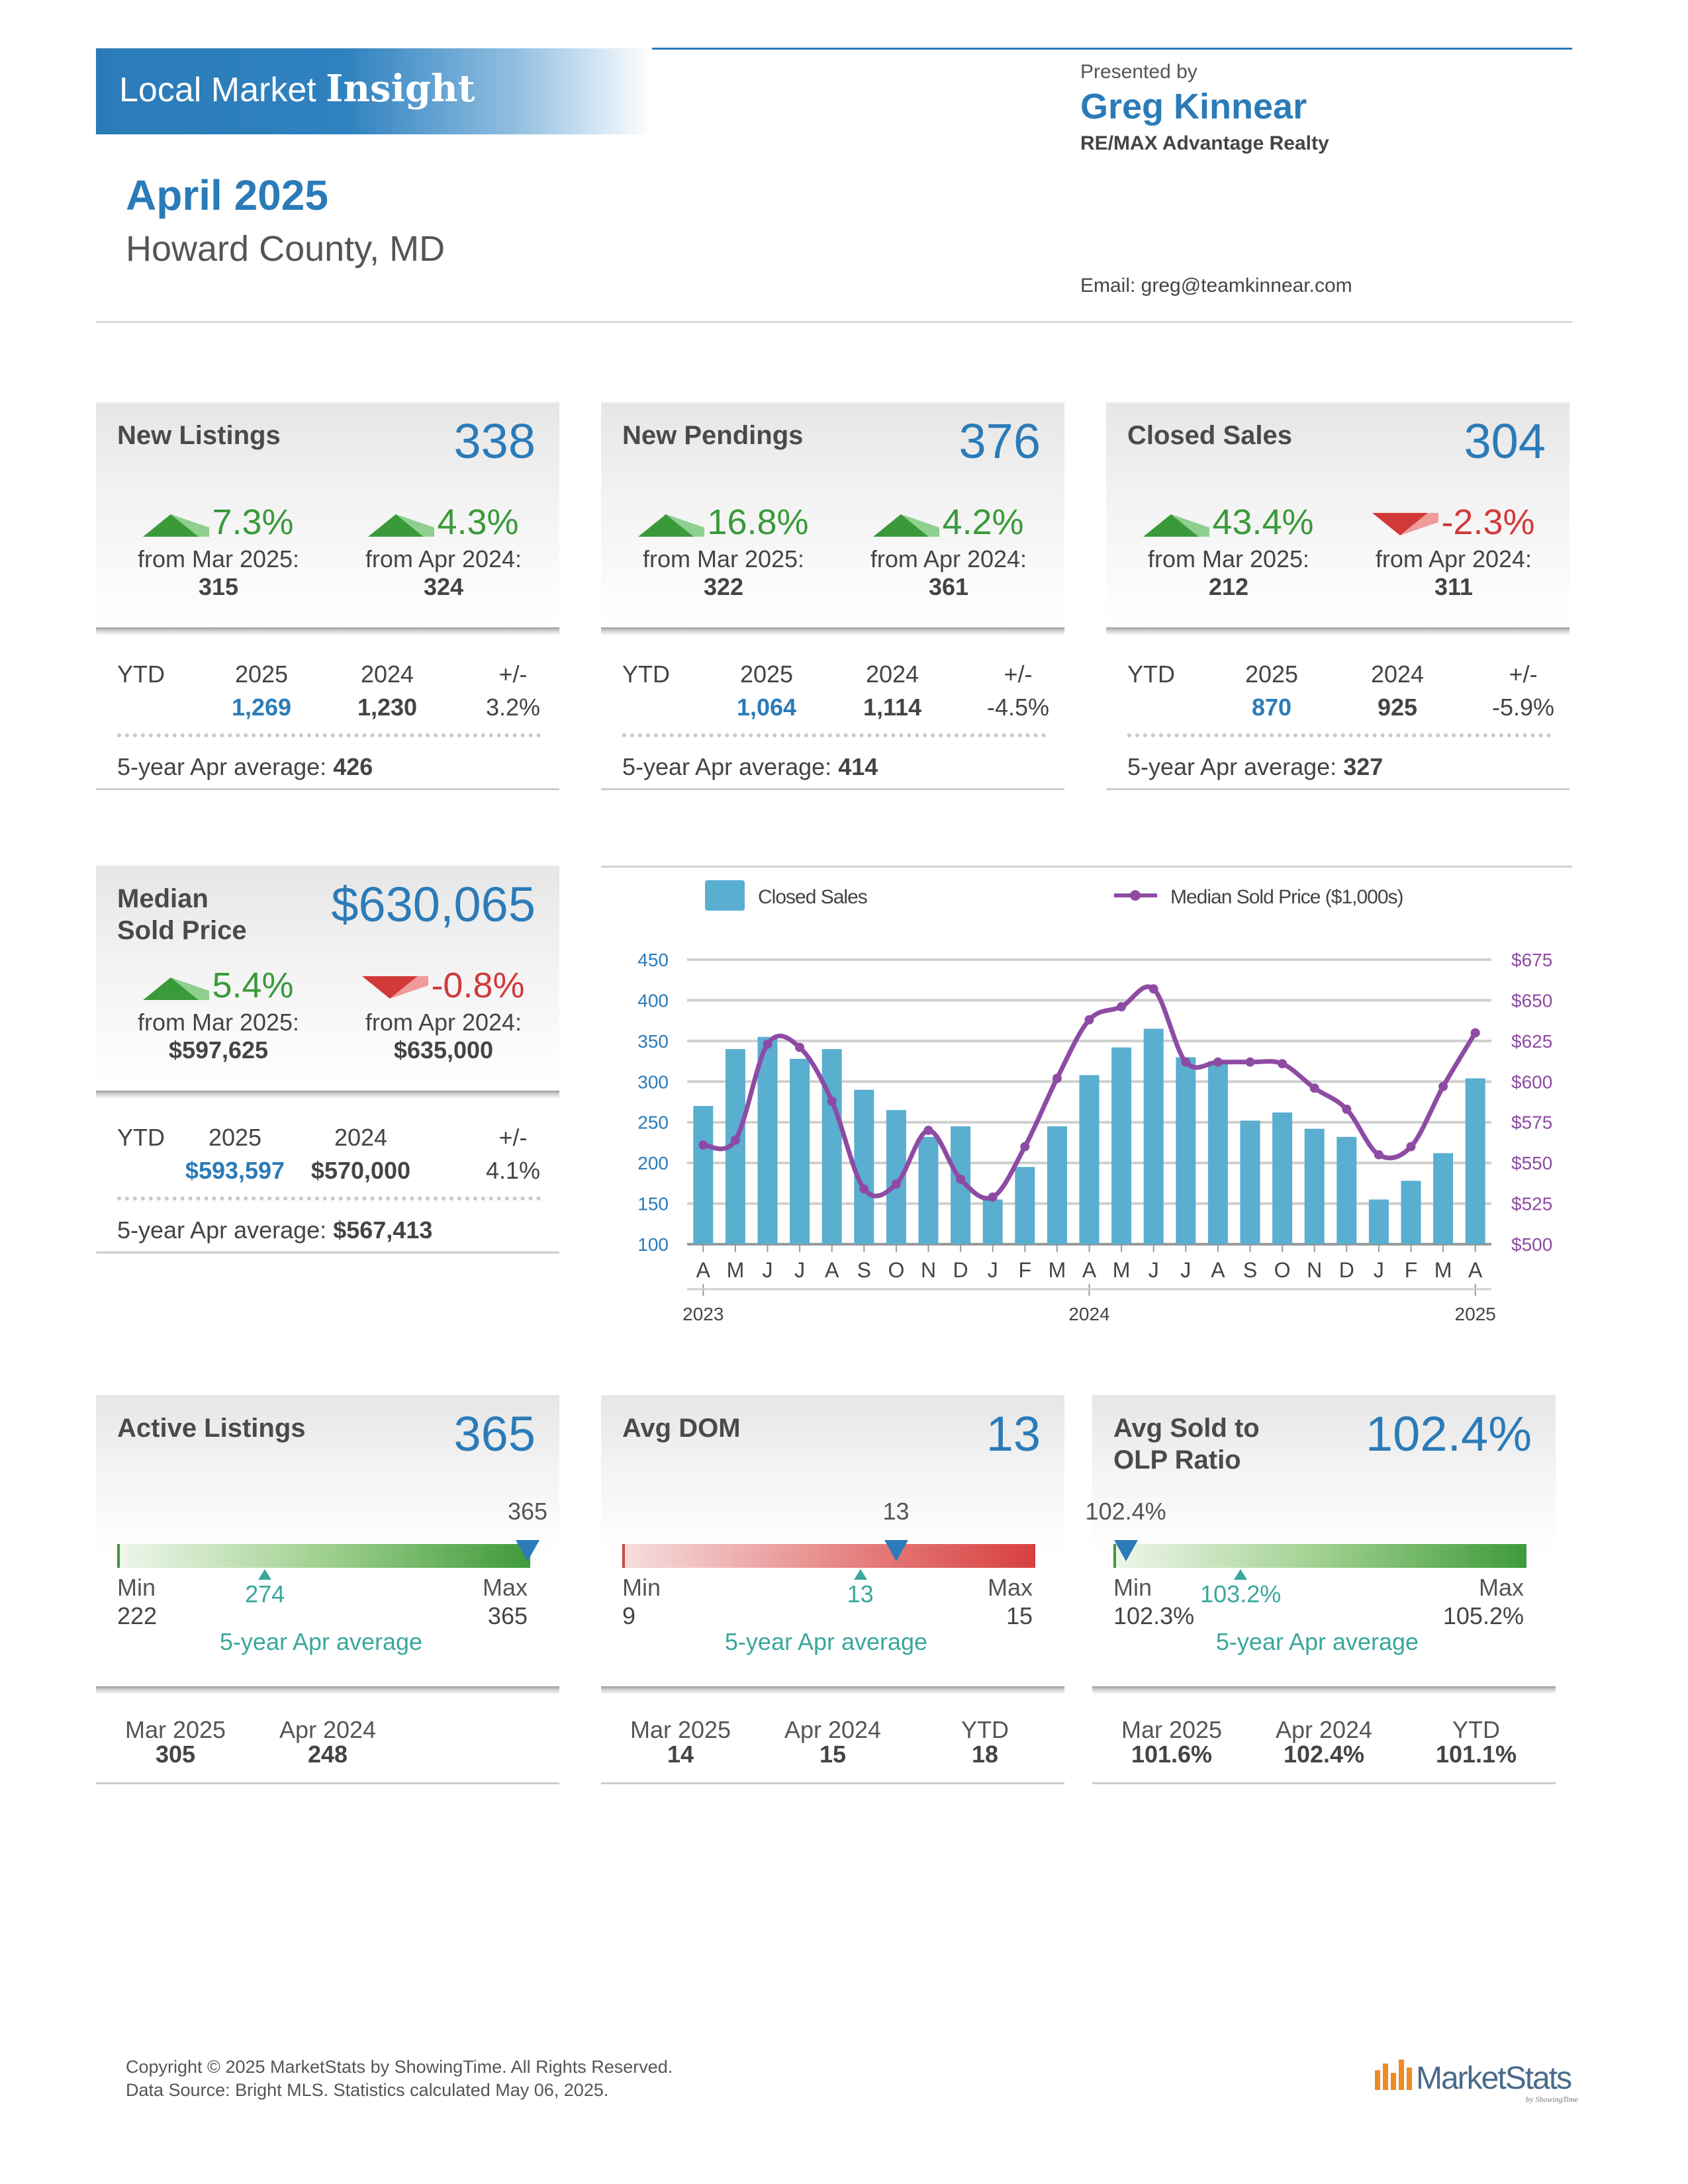 The image size is (1688, 2184). Describe the element at coordinates (833, 1729) in the screenshot. I see `compare-label: Apr 2024` at that location.